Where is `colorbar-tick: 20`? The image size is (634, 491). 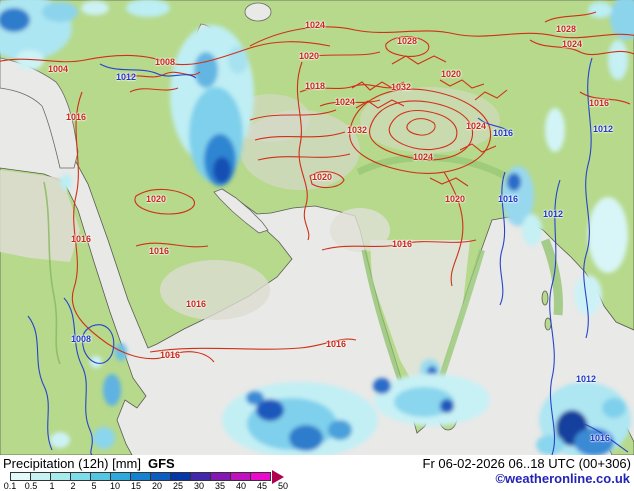
colorbar-tick: 20 is located at coordinates (157, 486).